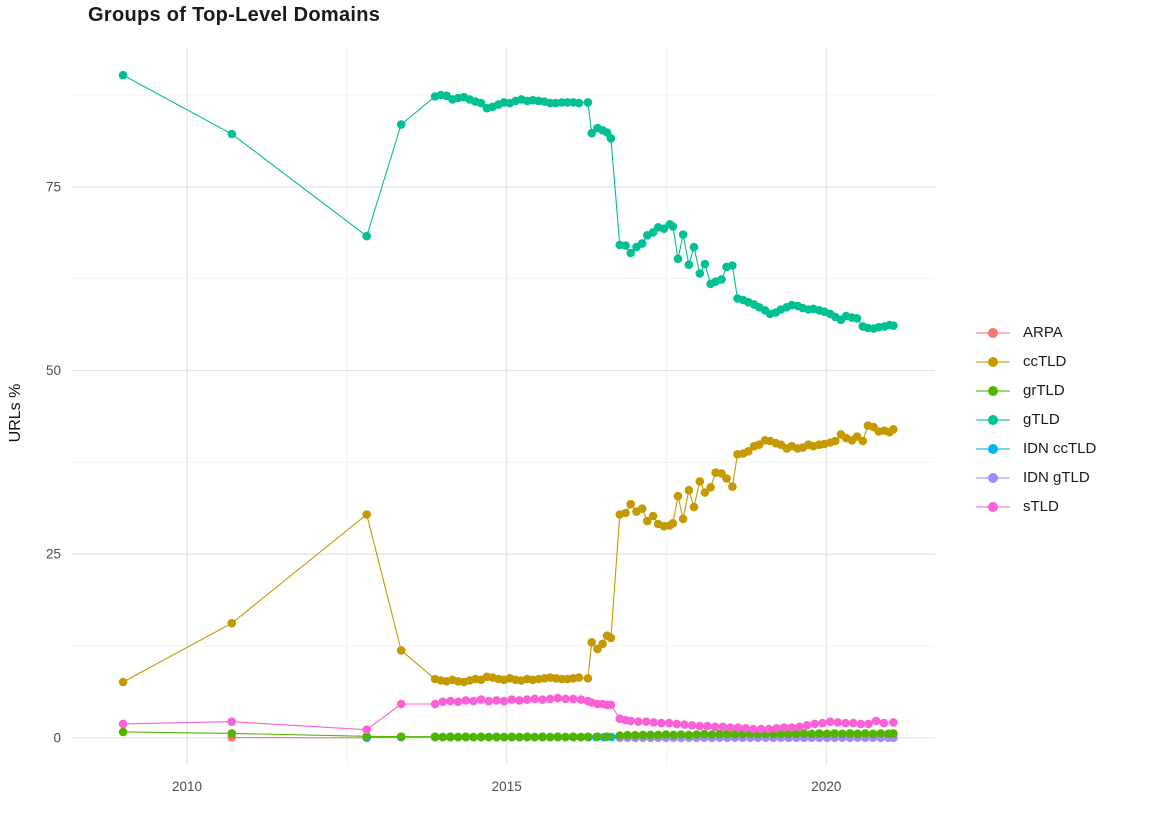 This screenshot has width=1164, height=827. What do you see at coordinates (1036, 448) in the screenshot?
I see `legend-item-idn-cctld: IDN ccTLD` at bounding box center [1036, 448].